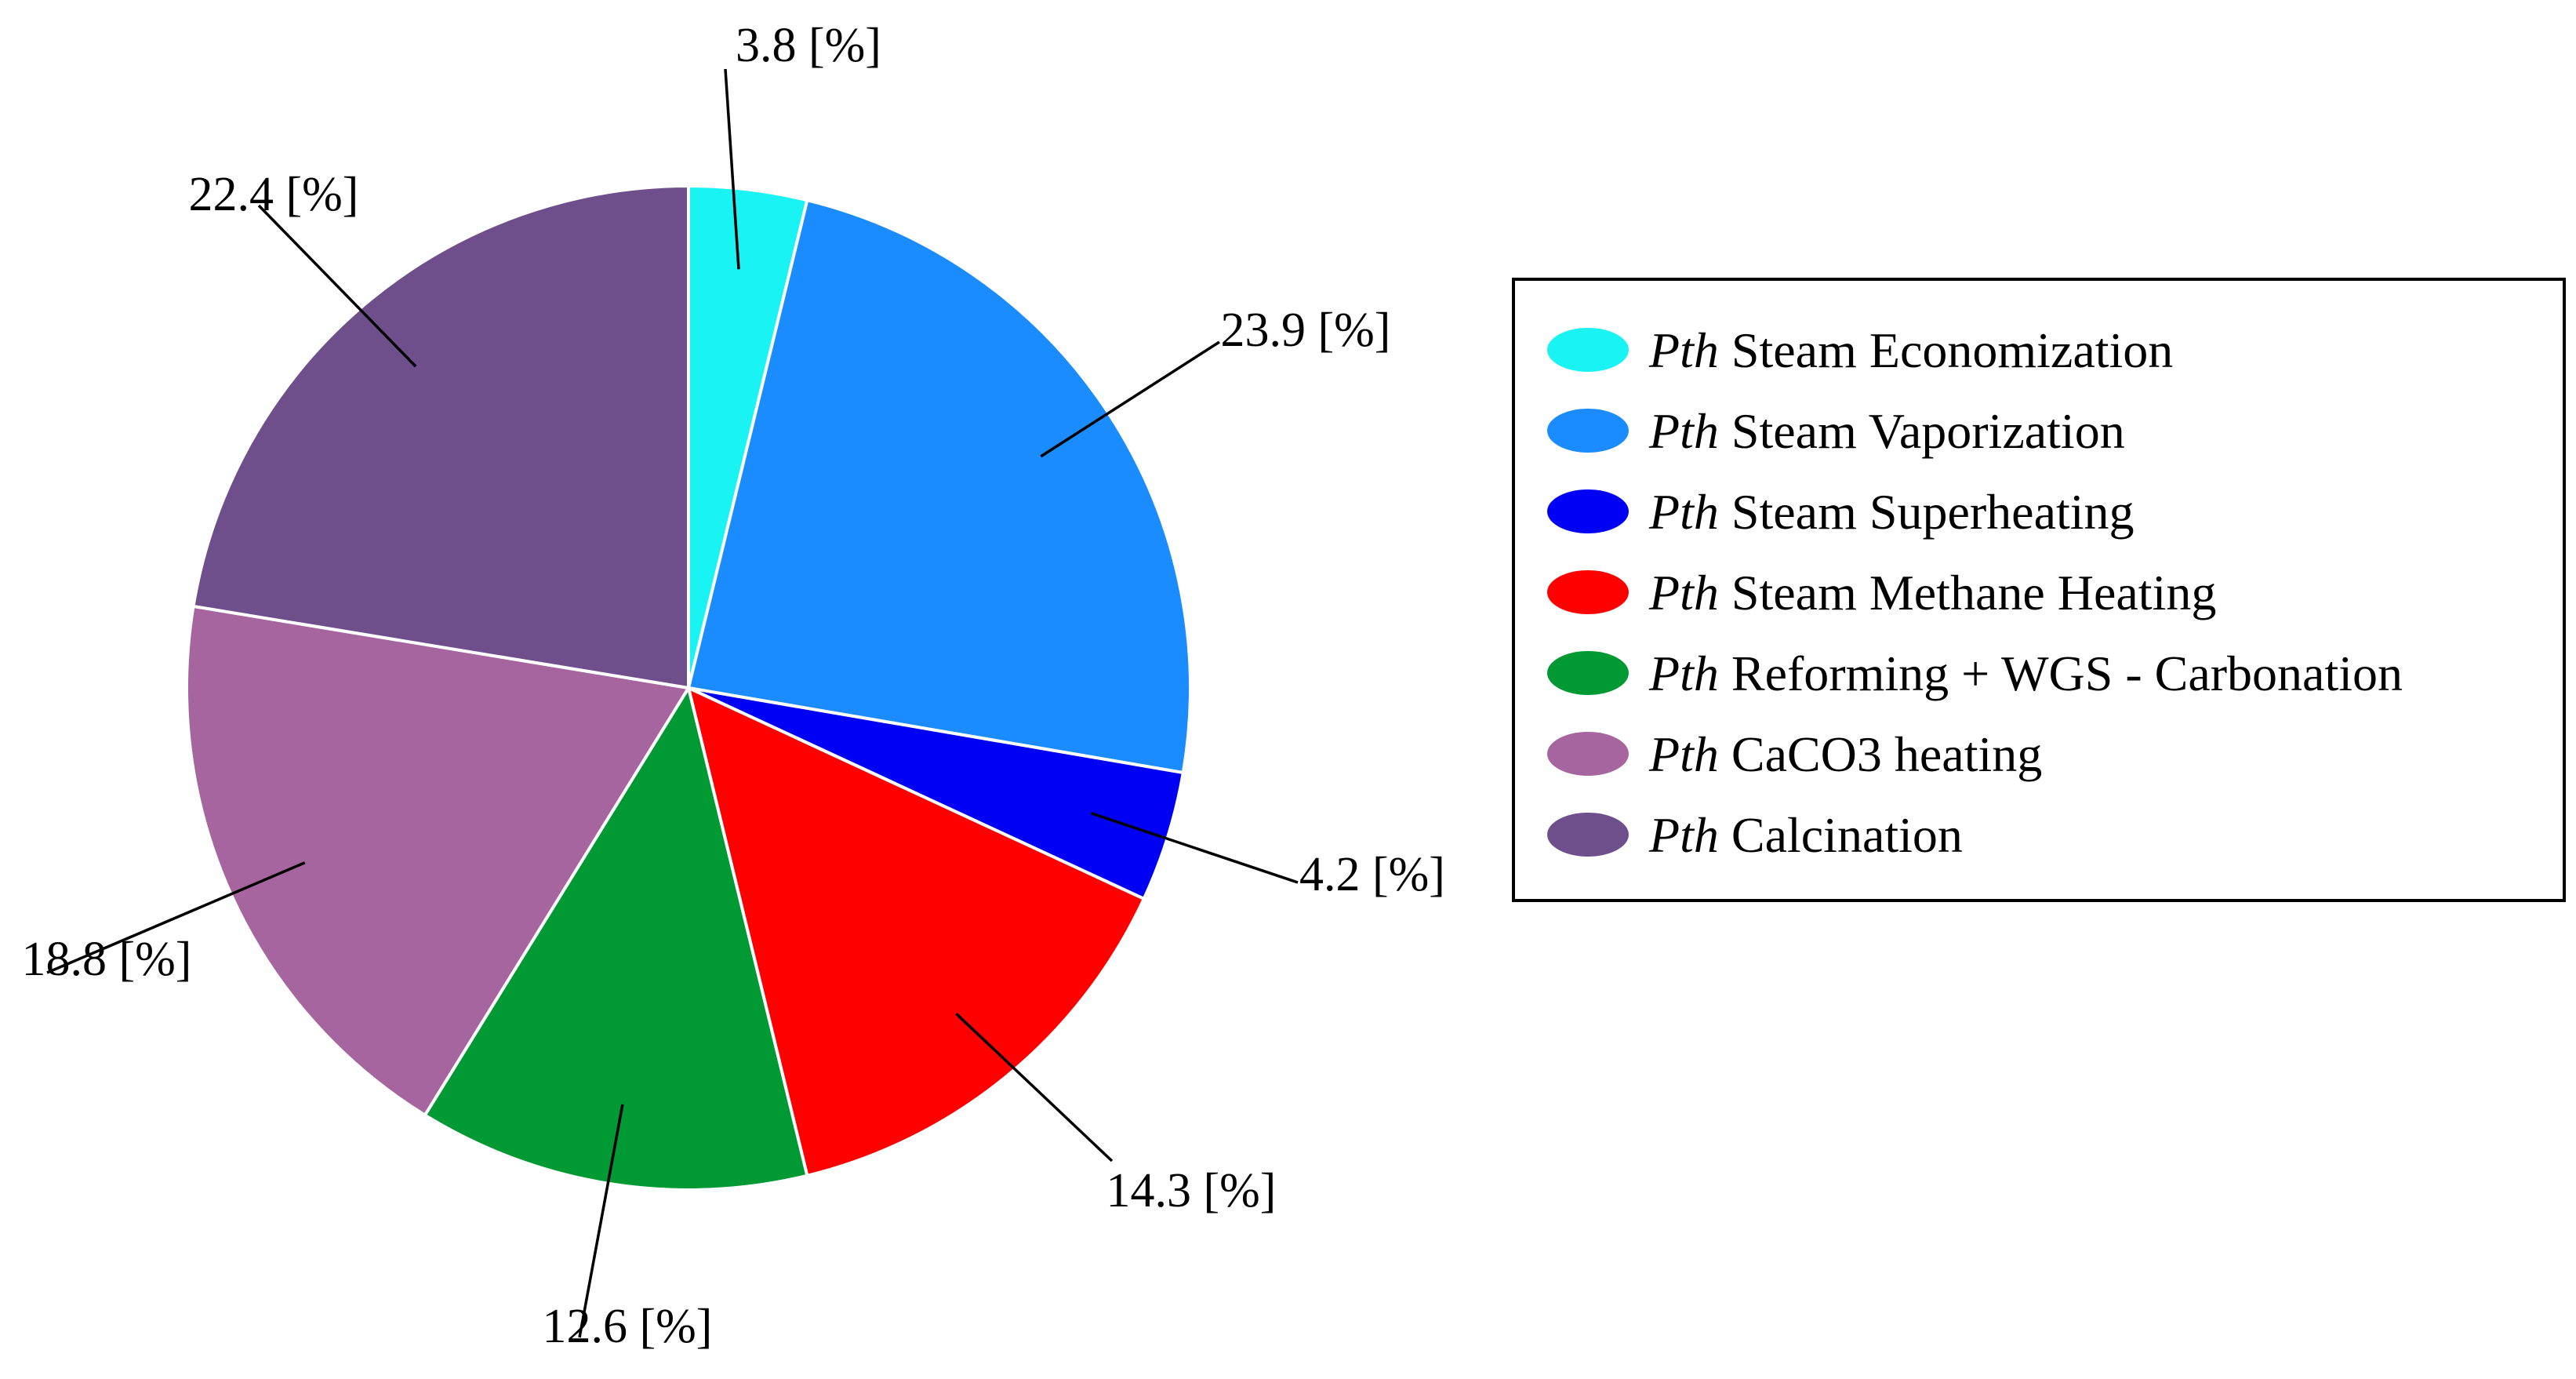 This screenshot has height=1379, width=2576. Describe the element at coordinates (808, 46) in the screenshot. I see `data-label-1: 3.8 [%]` at that location.